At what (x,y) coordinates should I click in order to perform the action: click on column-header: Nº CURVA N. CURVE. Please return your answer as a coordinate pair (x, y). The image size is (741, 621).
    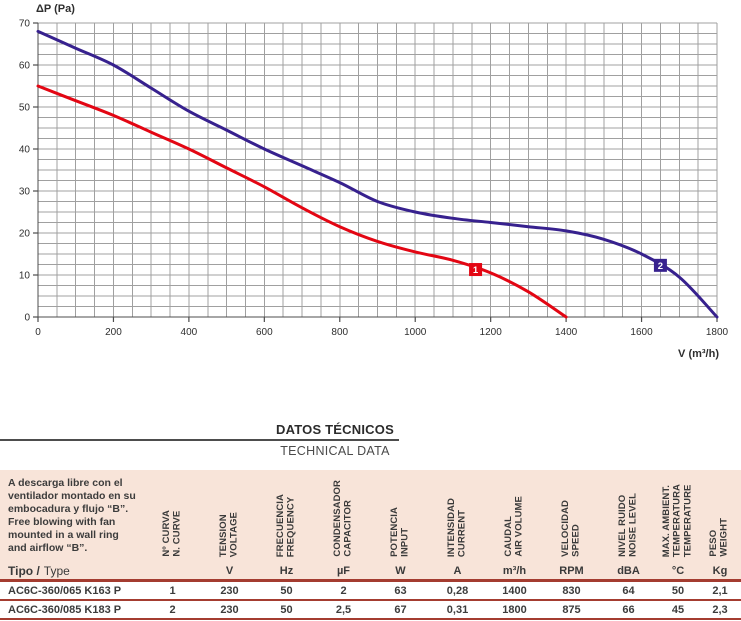
    Looking at the image, I should click on (172, 515).